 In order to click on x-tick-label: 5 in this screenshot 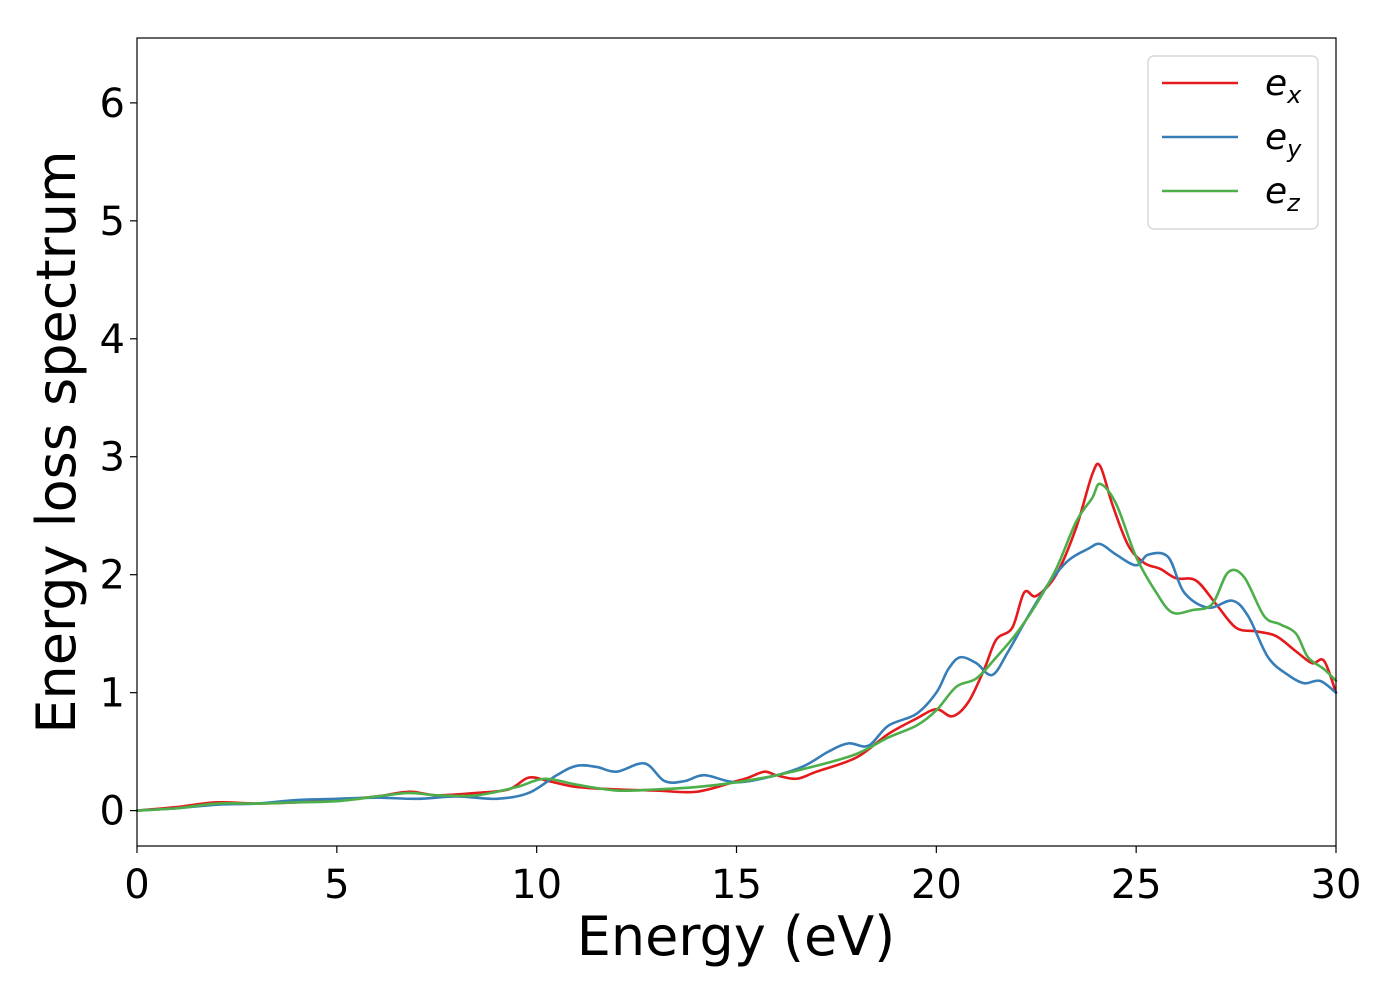, I will do `click(336, 885)`.